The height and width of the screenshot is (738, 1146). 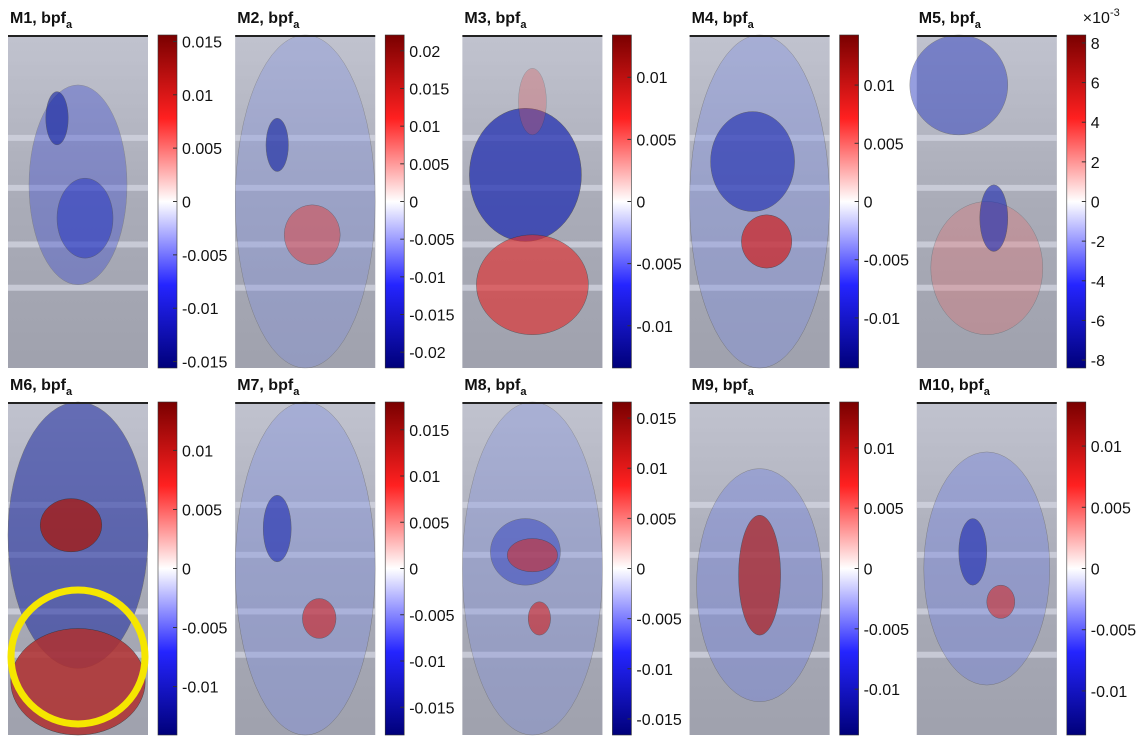 What do you see at coordinates (265, 18) in the screenshot?
I see `title-text: M2, bpf` at bounding box center [265, 18].